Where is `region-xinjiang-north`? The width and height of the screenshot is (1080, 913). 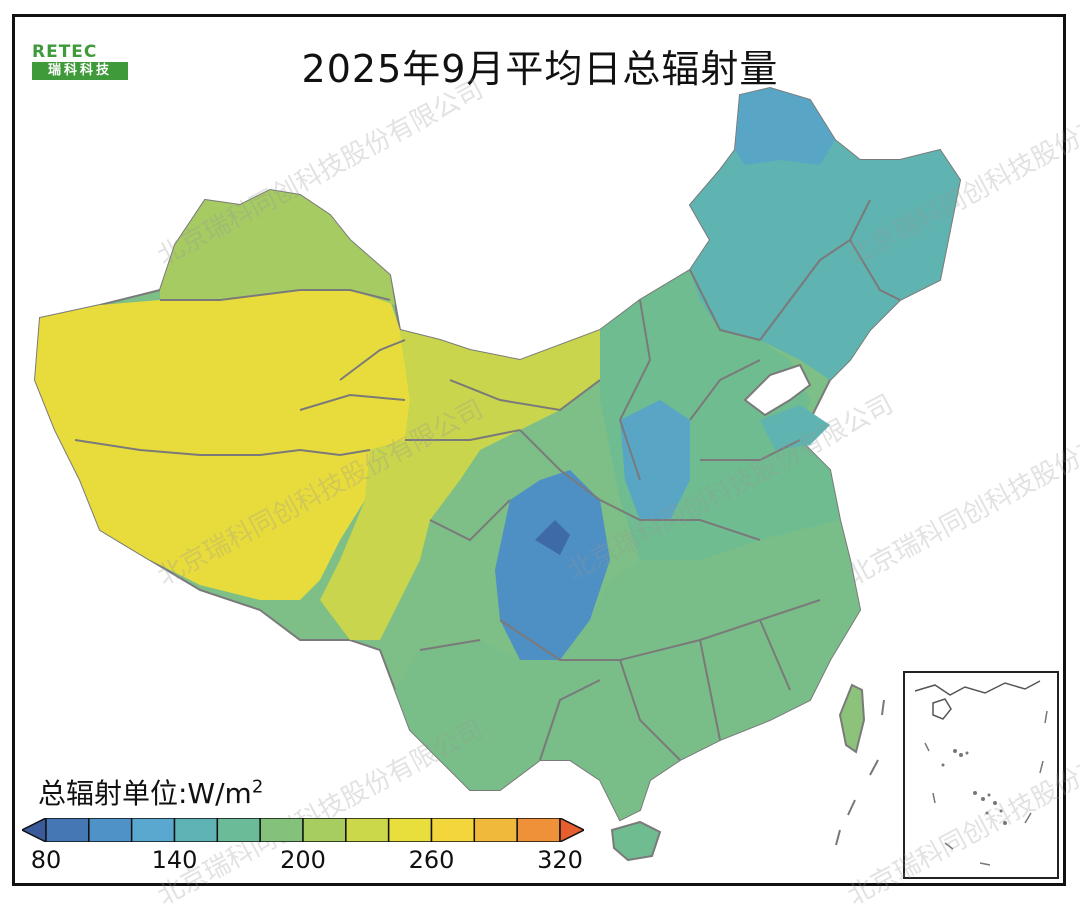 region-xinjiang-north is located at coordinates (277, 247).